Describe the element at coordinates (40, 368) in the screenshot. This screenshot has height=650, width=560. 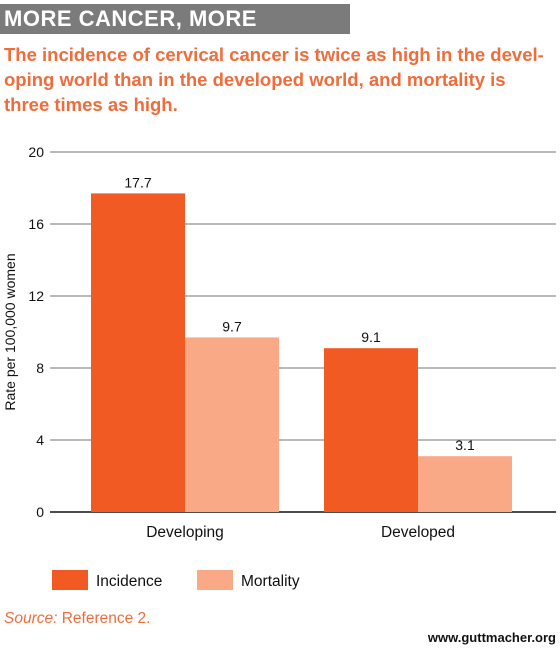
I see `y-tick-label-8: 8` at that location.